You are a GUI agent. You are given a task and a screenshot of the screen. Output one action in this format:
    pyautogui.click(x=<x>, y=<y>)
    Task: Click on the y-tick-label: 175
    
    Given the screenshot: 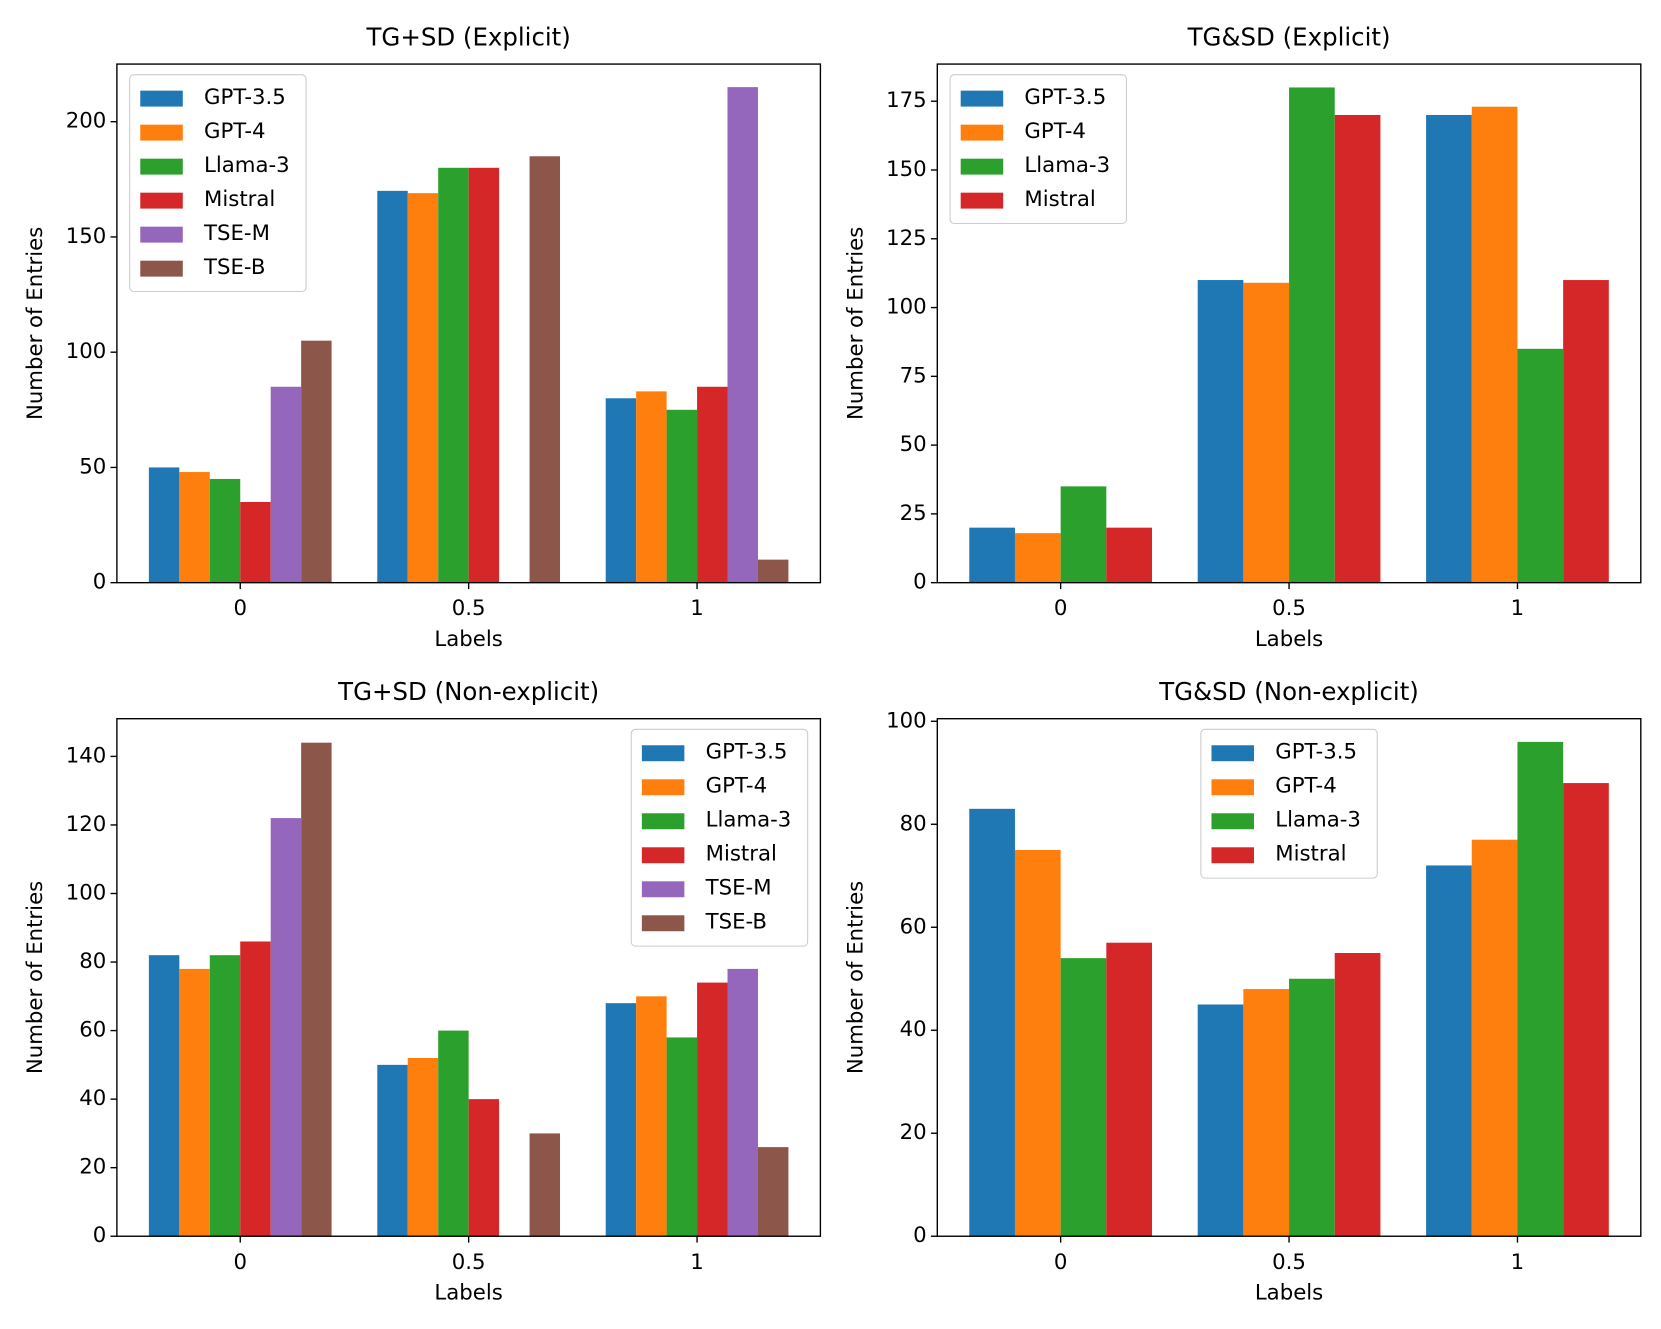 What is the action you would take?
    pyautogui.click(x=906, y=100)
    